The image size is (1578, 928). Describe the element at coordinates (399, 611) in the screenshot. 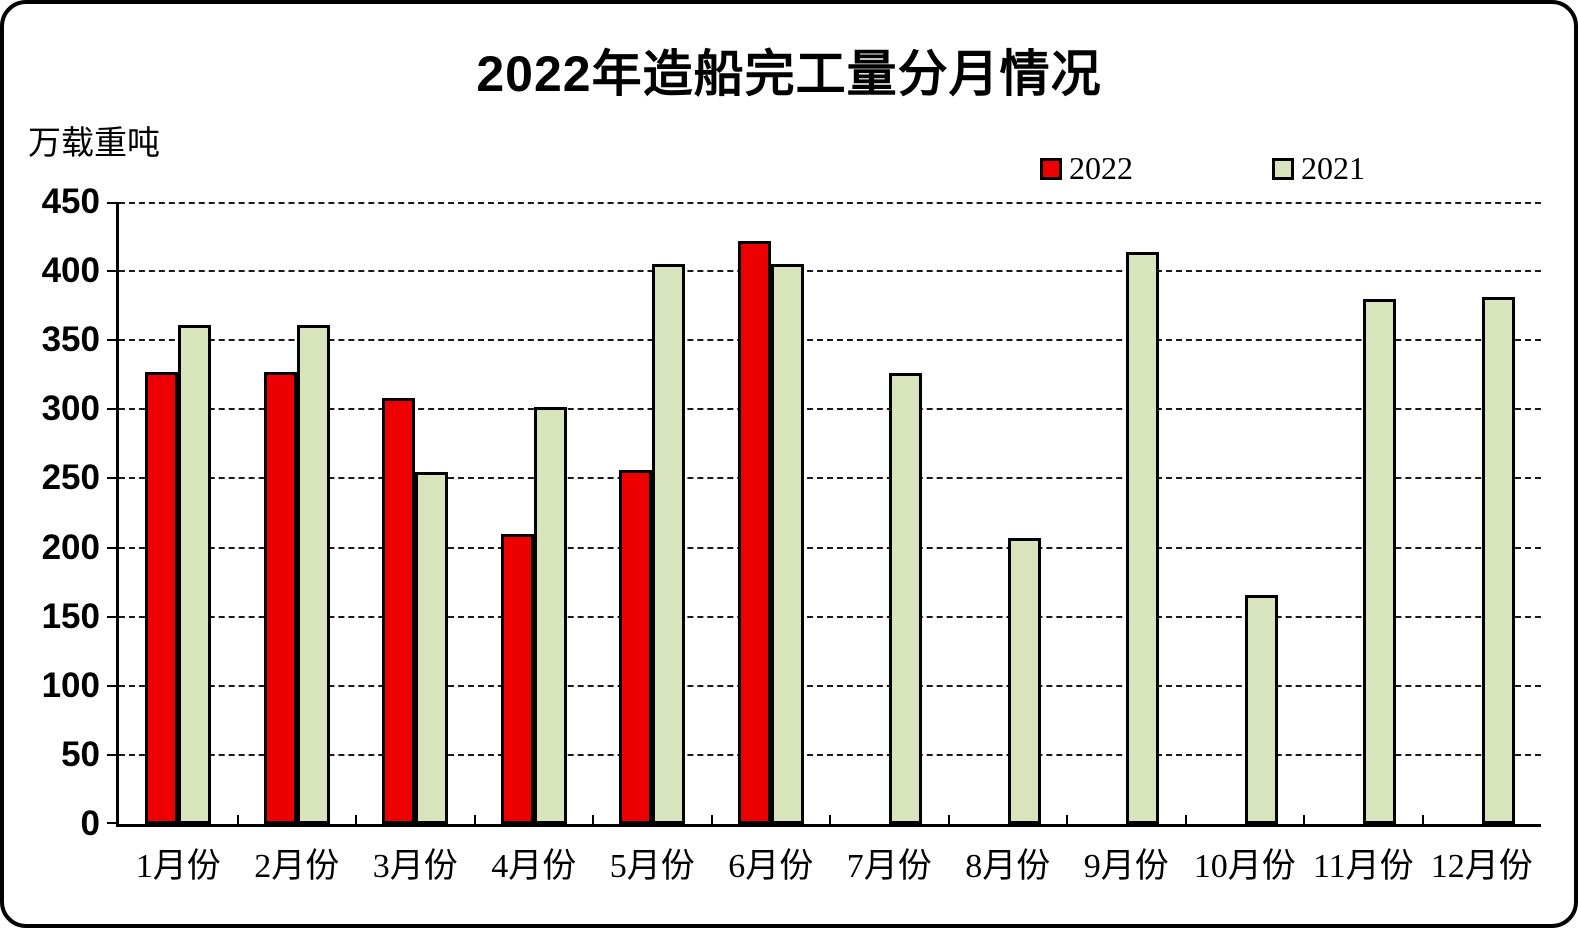

I see `bar-2022-3月份` at that location.